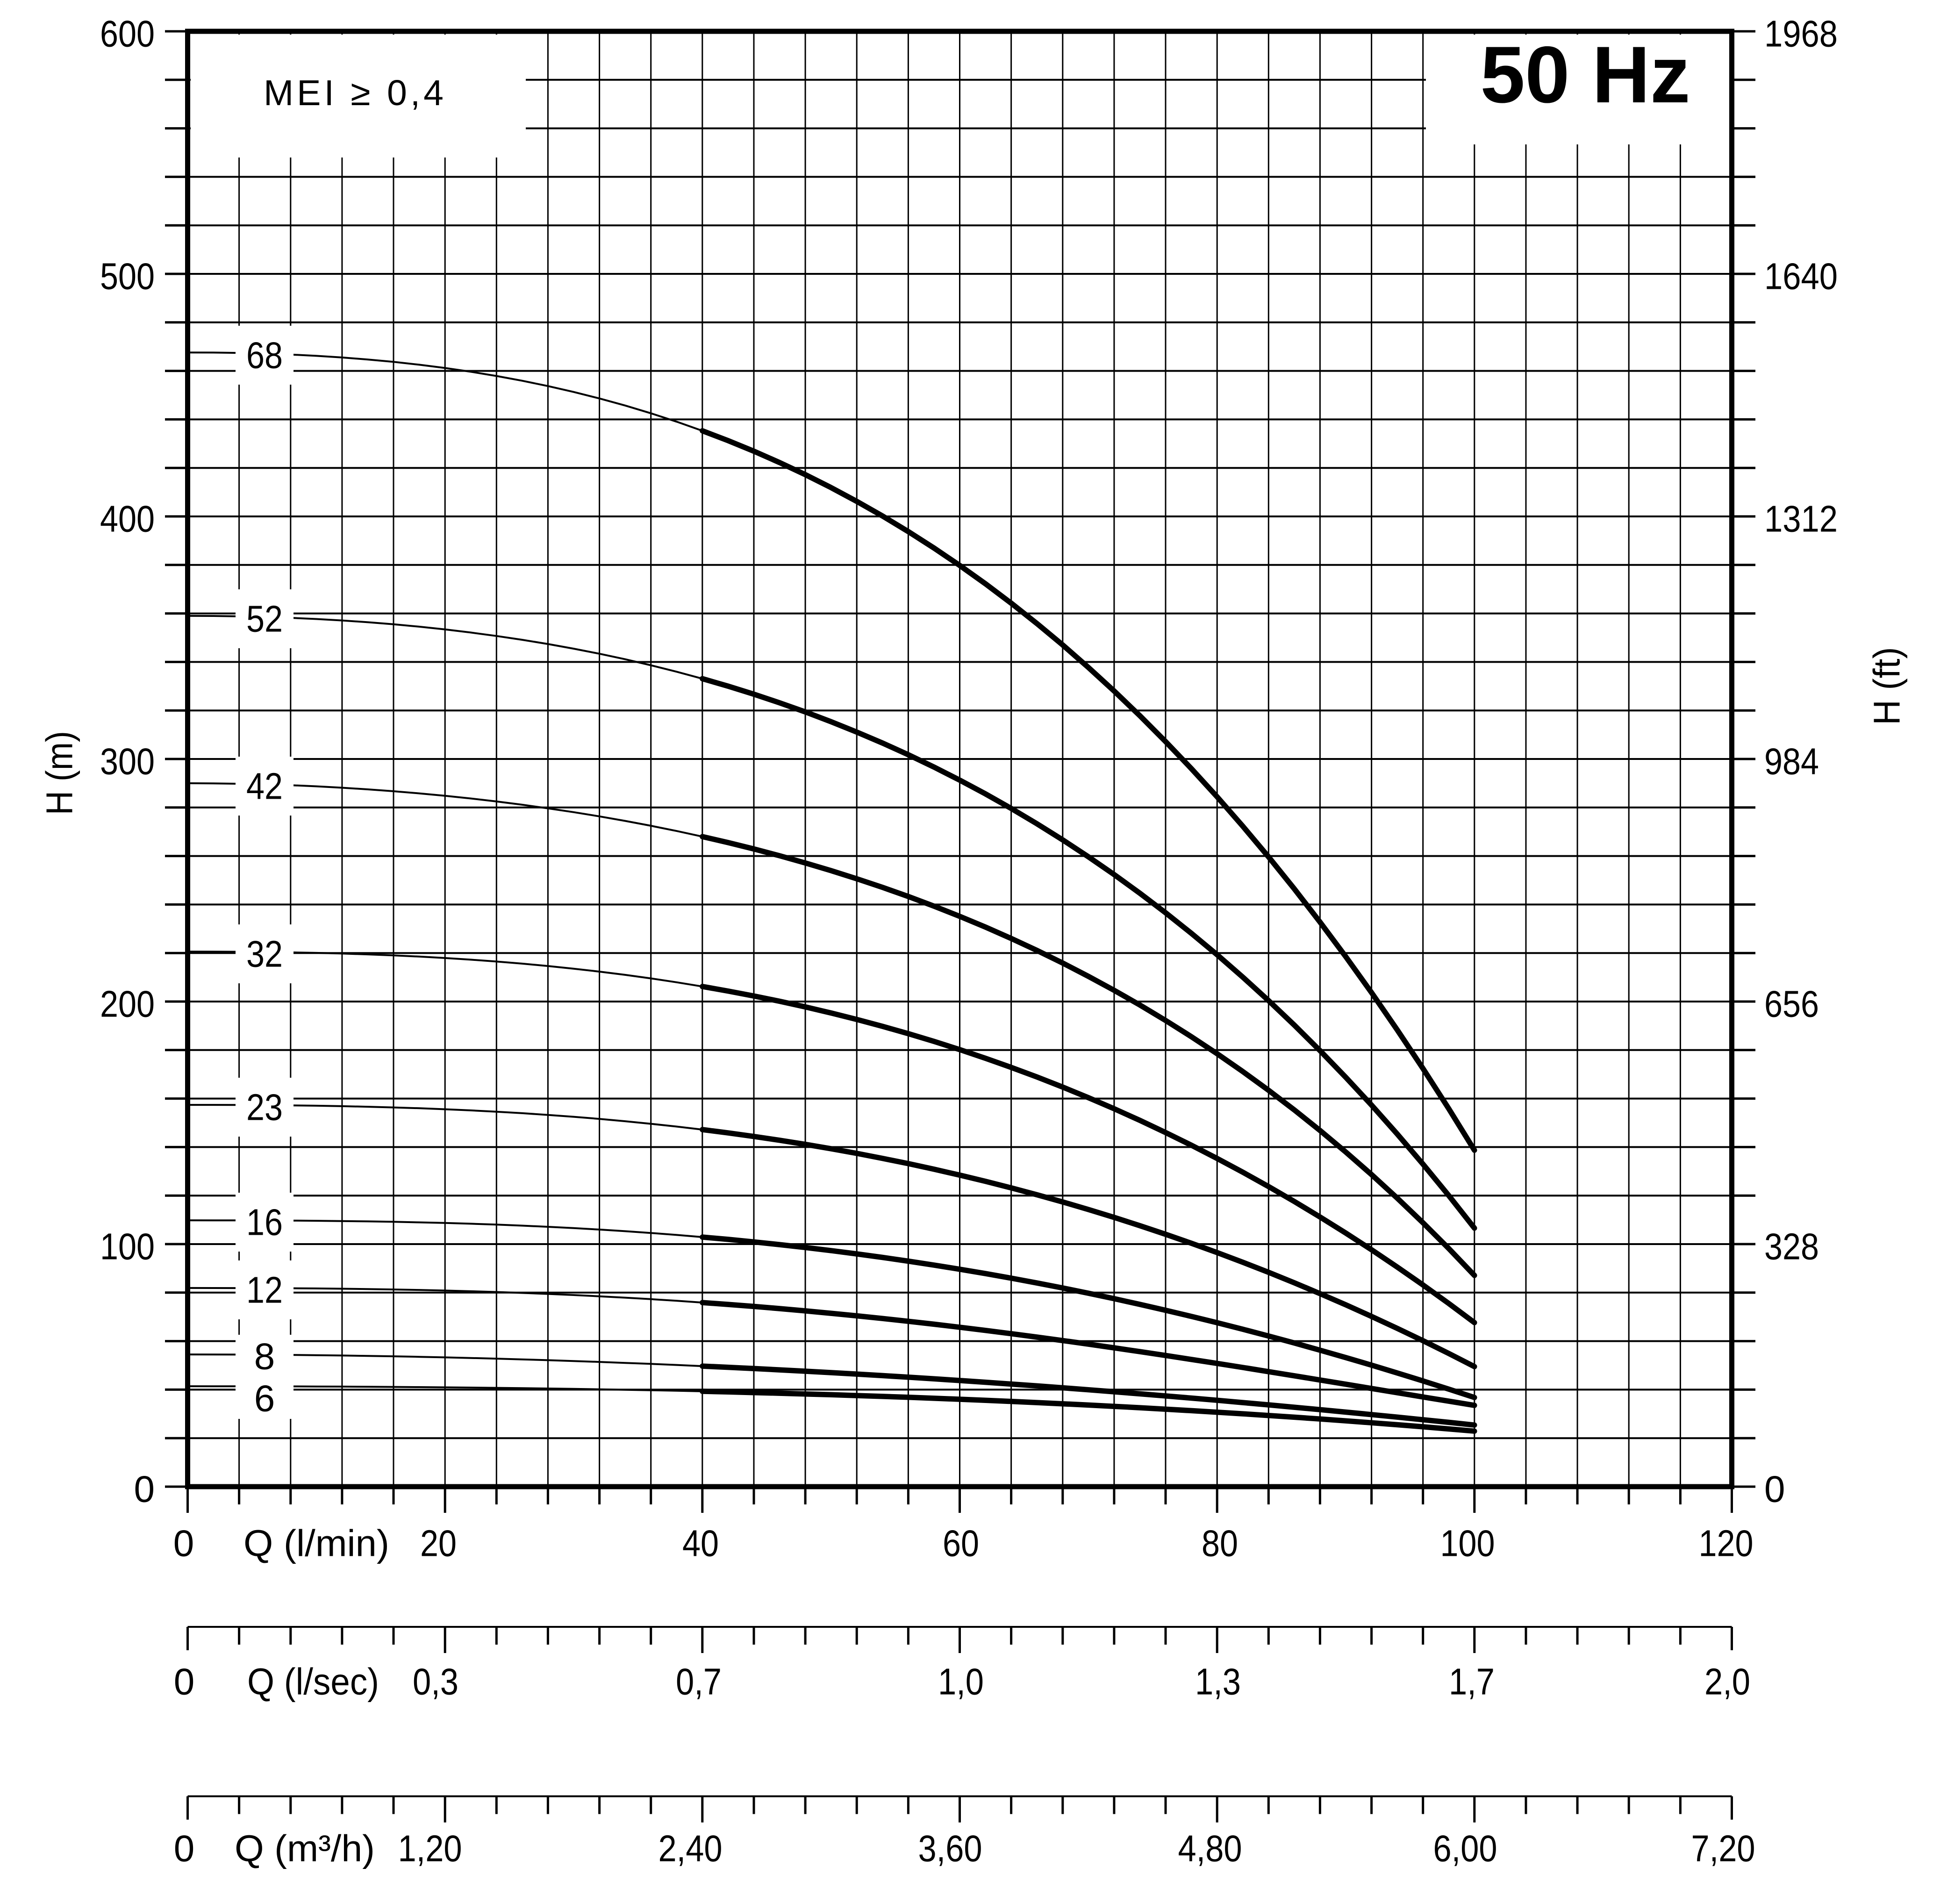 This screenshot has height=1904, width=1933. Describe the element at coordinates (1472, 1682) in the screenshot. I see `svg-text: 1,7` at that location.